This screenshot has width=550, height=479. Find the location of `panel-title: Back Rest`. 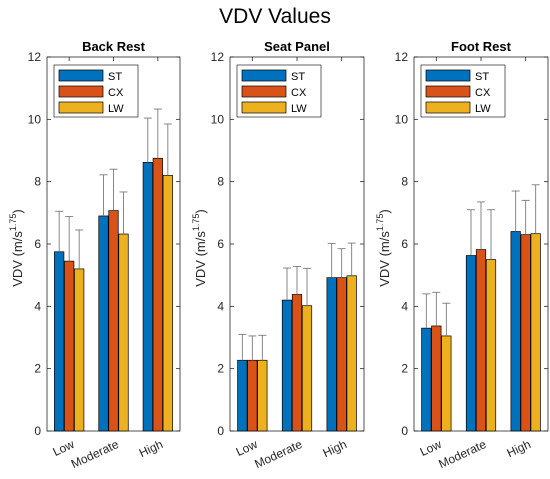

panel-title: Back Rest is located at coordinates (114, 46).